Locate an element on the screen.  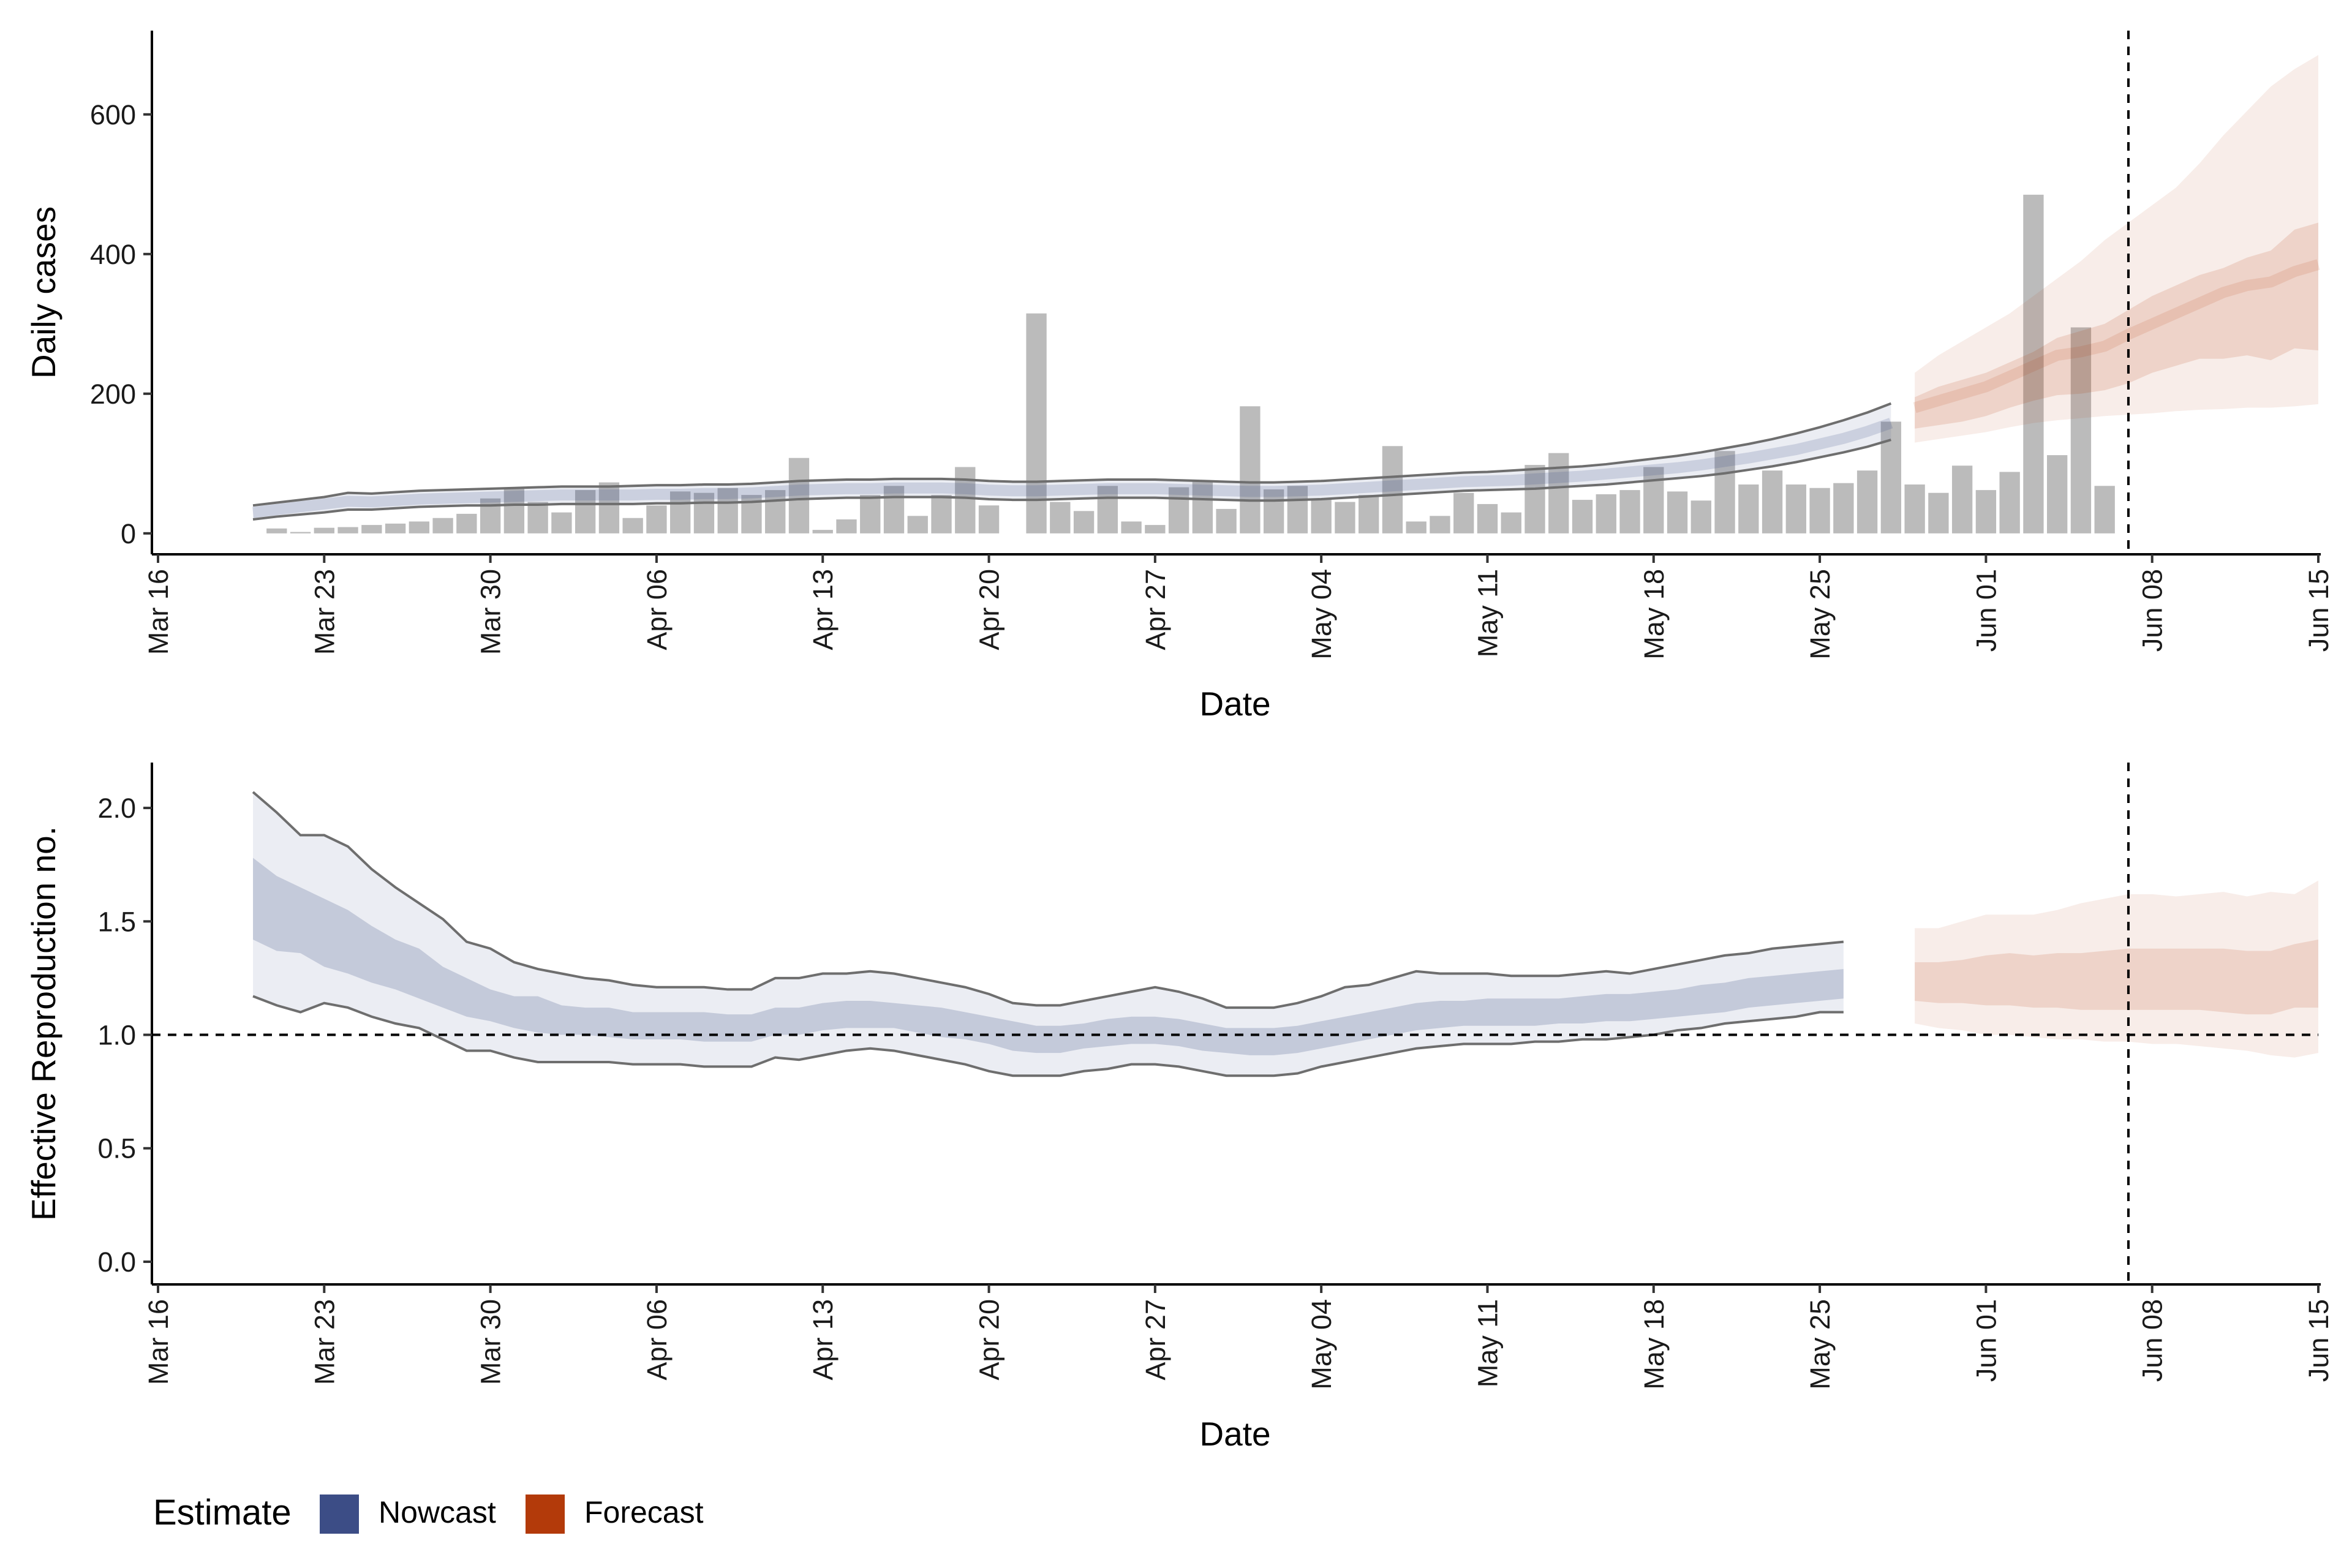
legend-swatch-nowcast is located at coordinates (340, 1514).